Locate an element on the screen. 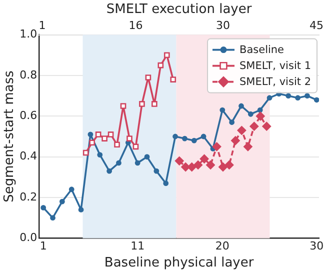 The height and width of the screenshot is (273, 331). y-axis-title: Segment-start mass is located at coordinates (10, 136).